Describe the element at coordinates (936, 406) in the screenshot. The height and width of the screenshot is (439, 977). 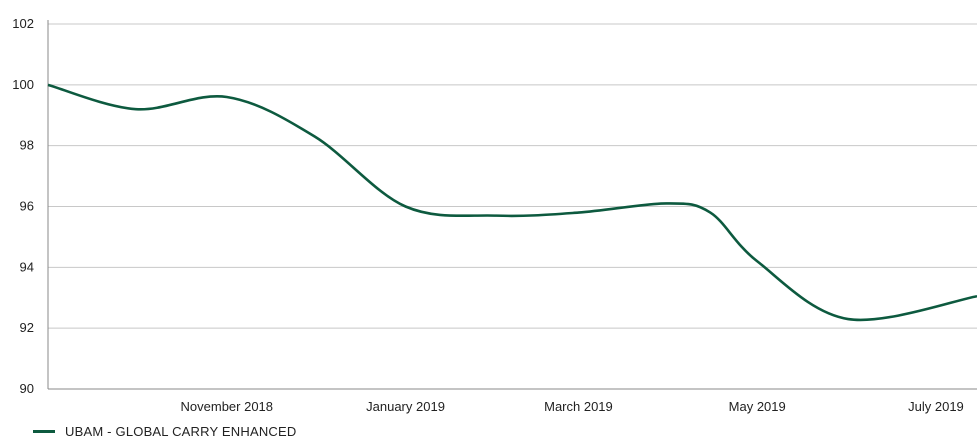
I see `x-tick-label: July 2019` at that location.